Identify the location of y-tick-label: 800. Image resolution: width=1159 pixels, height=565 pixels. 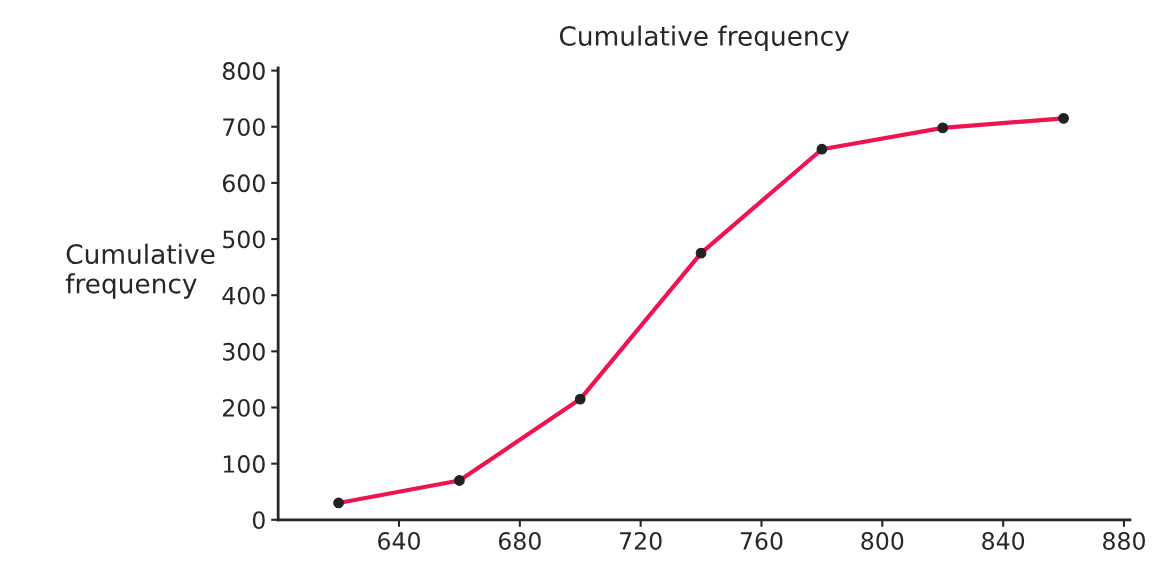
(243, 71).